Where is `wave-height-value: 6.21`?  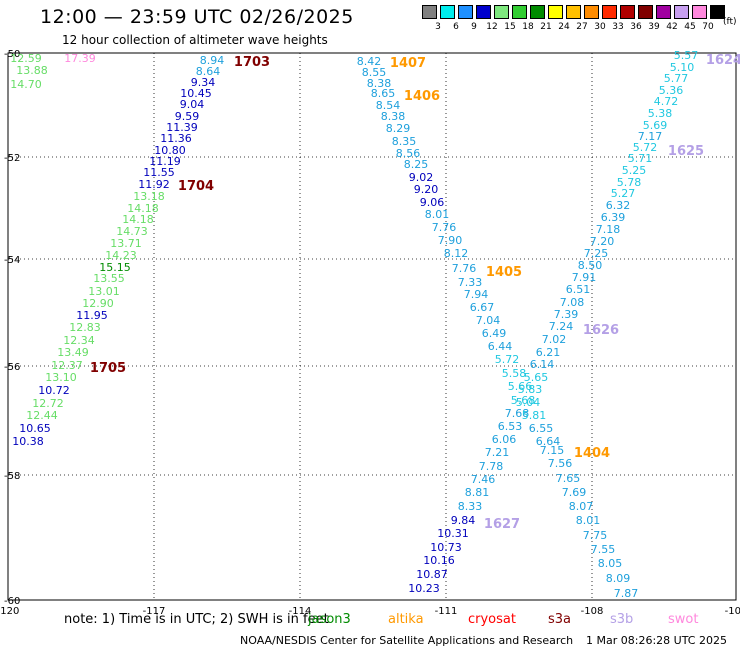
wave-height-value: 6.21 is located at coordinates (548, 352).